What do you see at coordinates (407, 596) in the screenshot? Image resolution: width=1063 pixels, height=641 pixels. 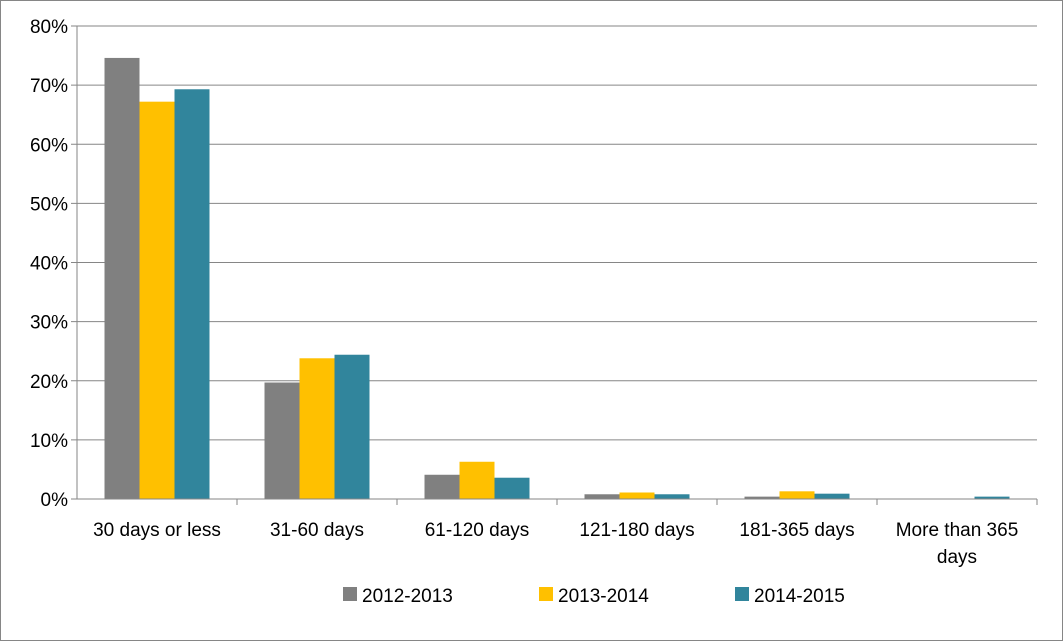 I see `legend-label: 2012-2013` at bounding box center [407, 596].